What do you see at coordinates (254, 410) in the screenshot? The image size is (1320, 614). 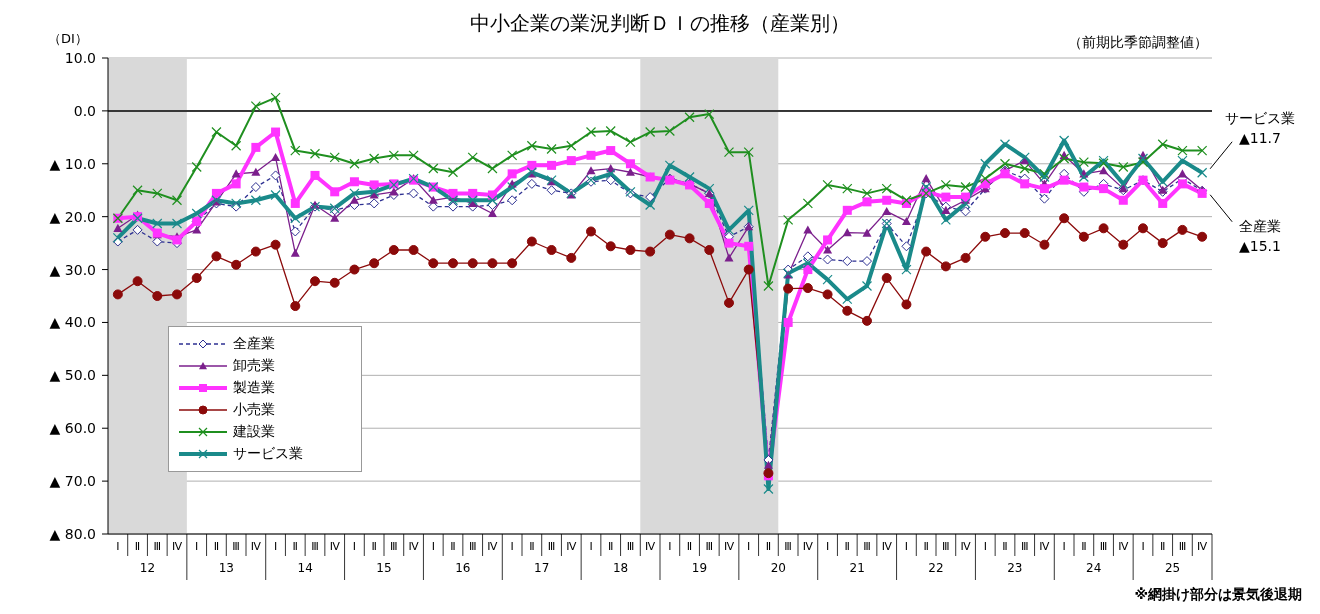 I see `legend-label: 小売業` at bounding box center [254, 410].